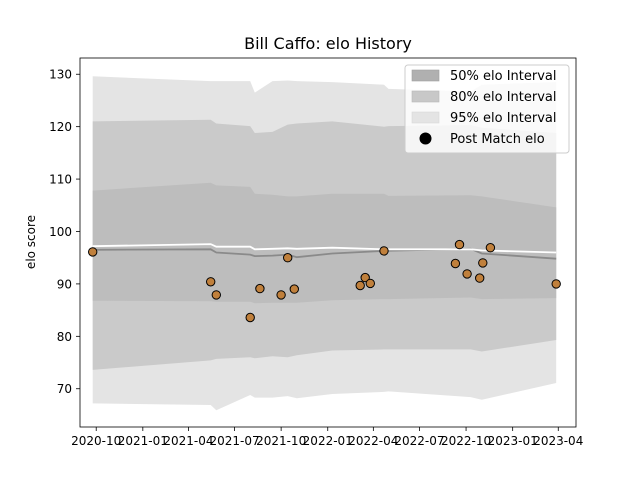 This screenshot has width=640, height=480. I want to click on legend-marker-post-match, so click(425, 138).